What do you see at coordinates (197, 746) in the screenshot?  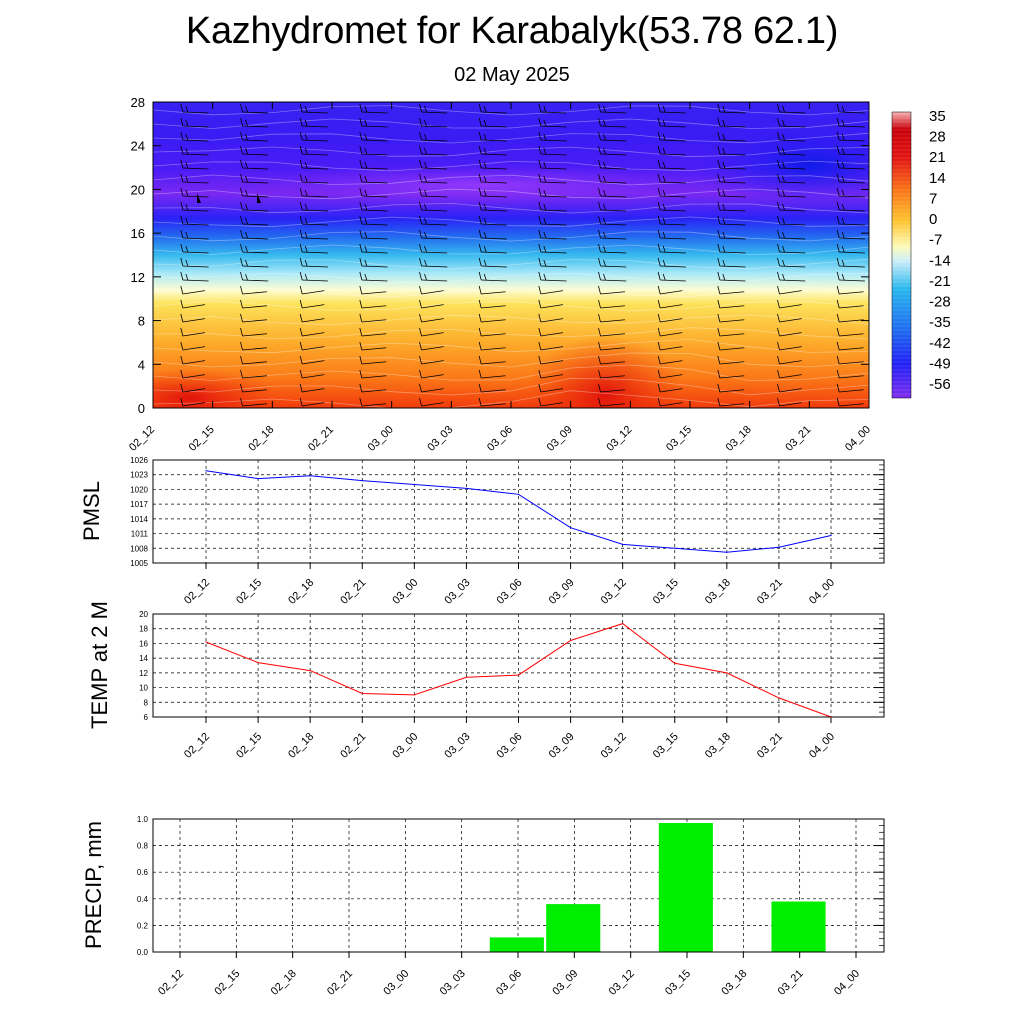 I see `temp-x-tick-label: 02_12` at bounding box center [197, 746].